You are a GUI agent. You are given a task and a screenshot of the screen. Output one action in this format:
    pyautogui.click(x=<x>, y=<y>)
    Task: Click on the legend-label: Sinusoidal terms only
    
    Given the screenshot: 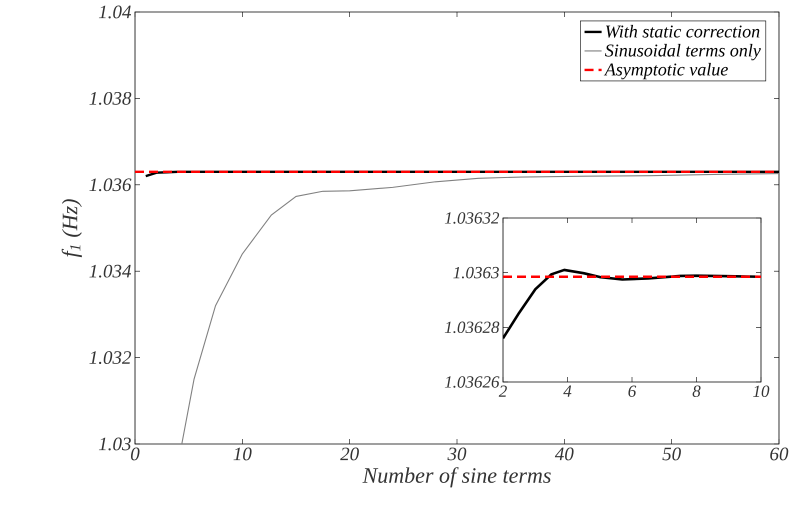 What is the action you would take?
    pyautogui.click(x=683, y=52)
    